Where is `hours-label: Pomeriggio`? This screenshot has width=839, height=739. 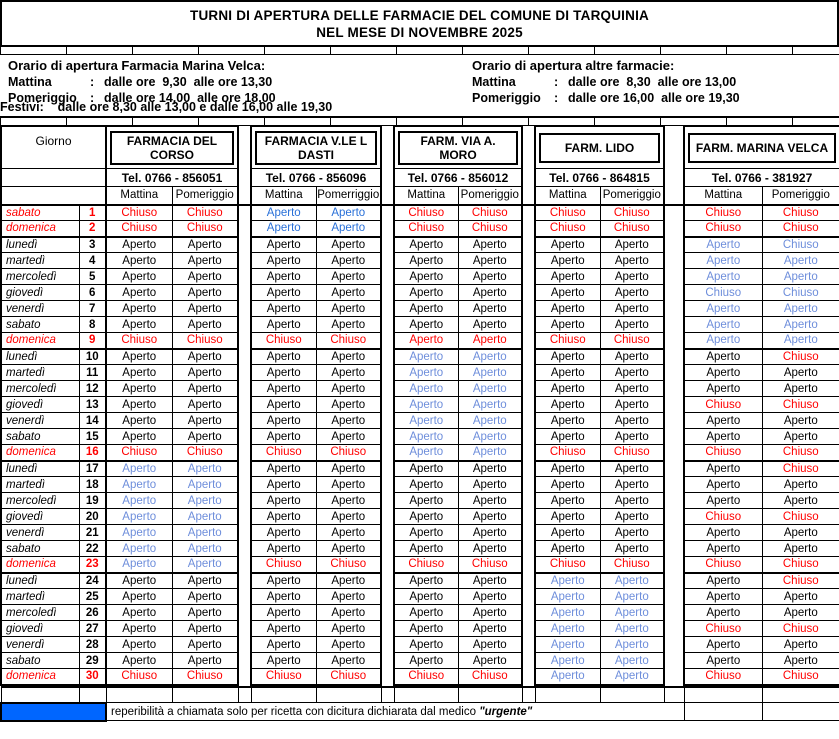 hours-label: Pomeriggio is located at coordinates (42, 98).